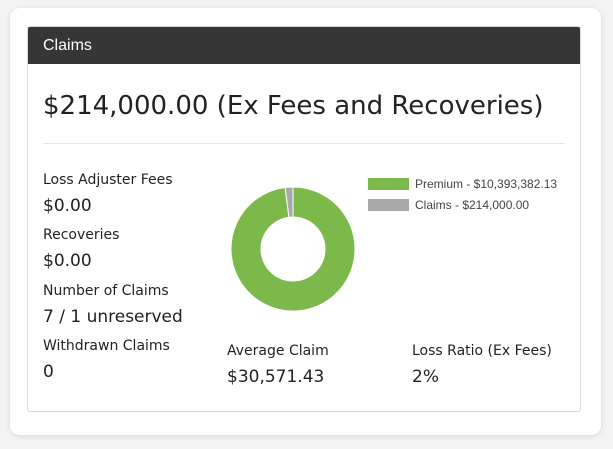 The image size is (613, 449). Describe the element at coordinates (388, 204) in the screenshot. I see `legend-swatch-claims` at that location.